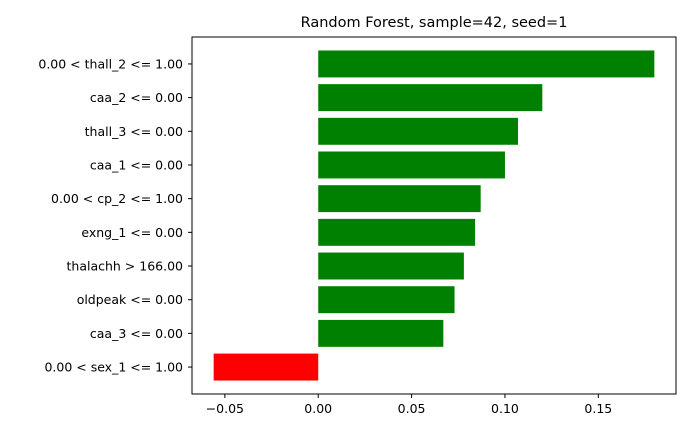 The width and height of the screenshot is (685, 435). I want to click on x-ticks-group: −0.05 0.00 0.05 0.10 0.15, so click(409, 405).